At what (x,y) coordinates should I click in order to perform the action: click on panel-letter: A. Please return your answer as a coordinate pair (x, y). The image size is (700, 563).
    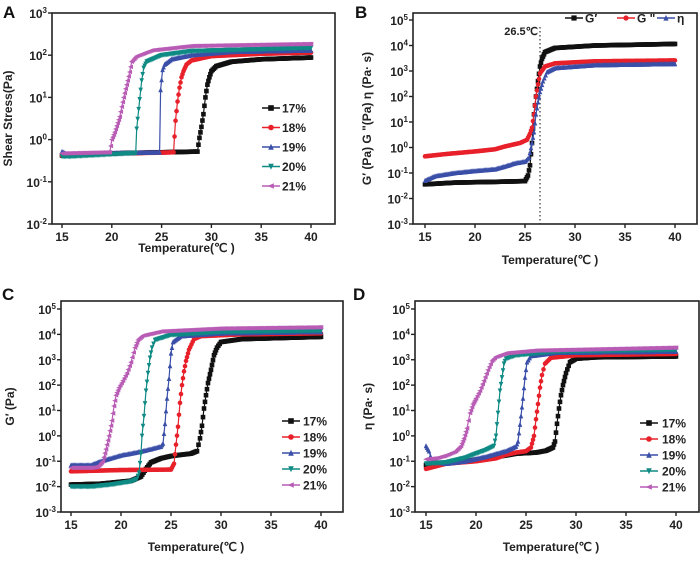
    Looking at the image, I should click on (9, 12).